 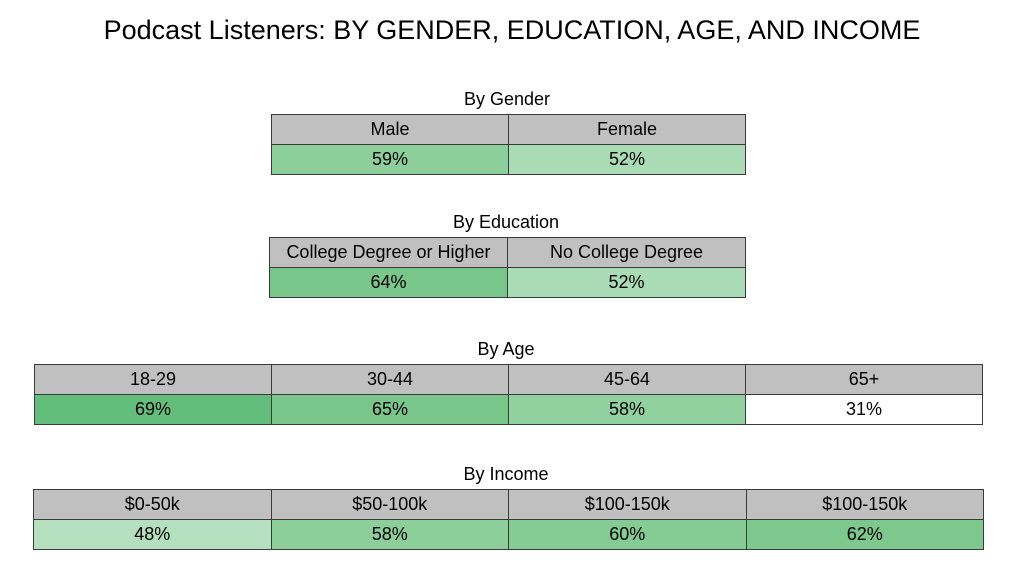 I want to click on header-row: 18-29 30-44 45-64 65+, so click(x=508, y=379).